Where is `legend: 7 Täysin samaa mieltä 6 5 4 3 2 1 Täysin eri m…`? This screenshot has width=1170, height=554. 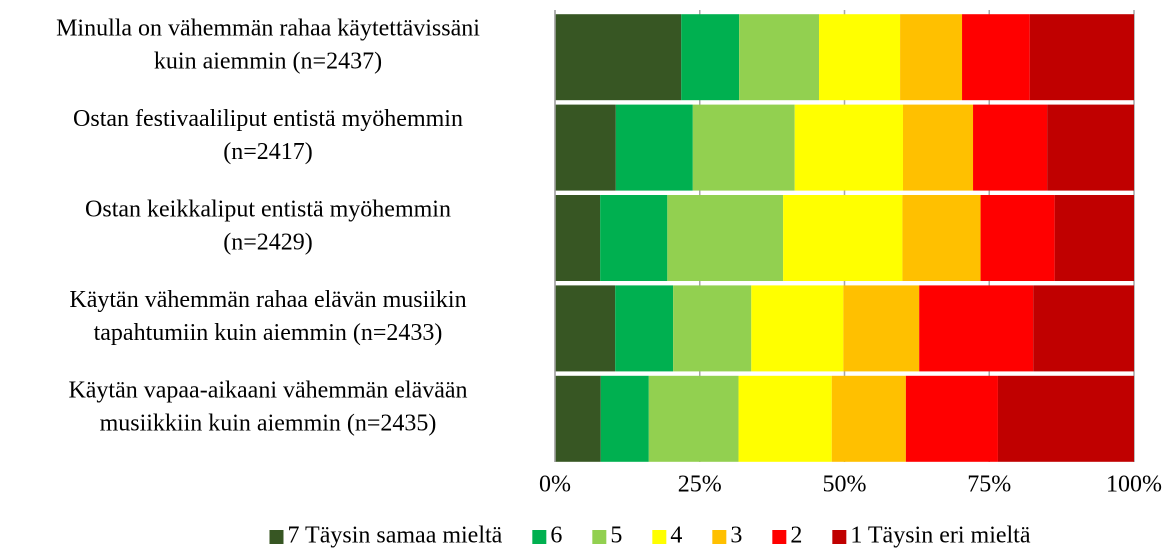
legend: 7 Täysin samaa mieltä 6 5 4 3 2 1 Täysin eri m… is located at coordinates (650, 536).